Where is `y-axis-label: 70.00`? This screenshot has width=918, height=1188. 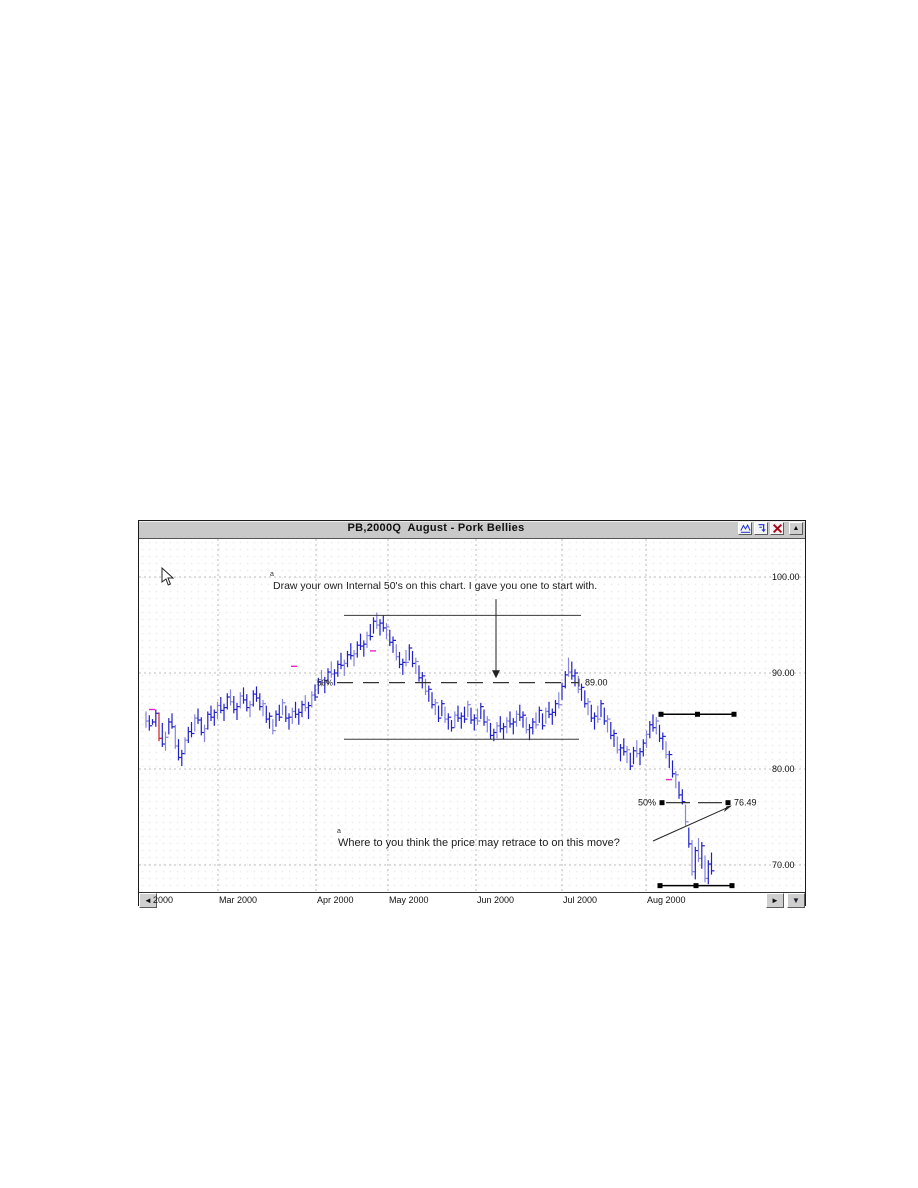 y-axis-label: 70.00 is located at coordinates (783, 865).